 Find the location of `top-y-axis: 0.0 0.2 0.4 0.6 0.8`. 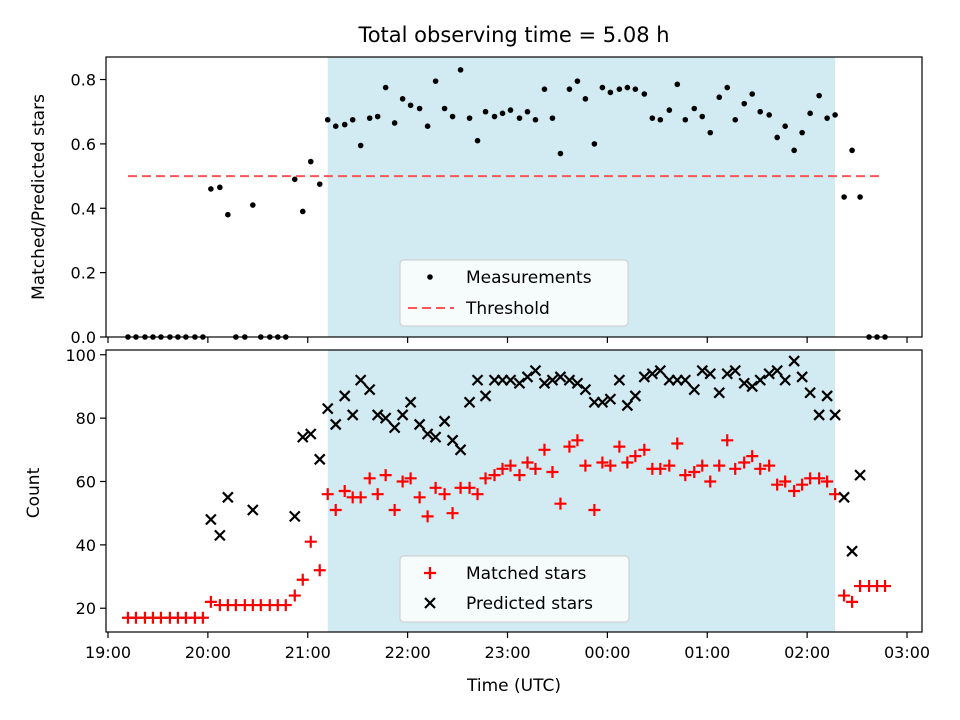

top-y-axis: 0.0 0.2 0.4 0.6 0.8 is located at coordinates (88, 209).